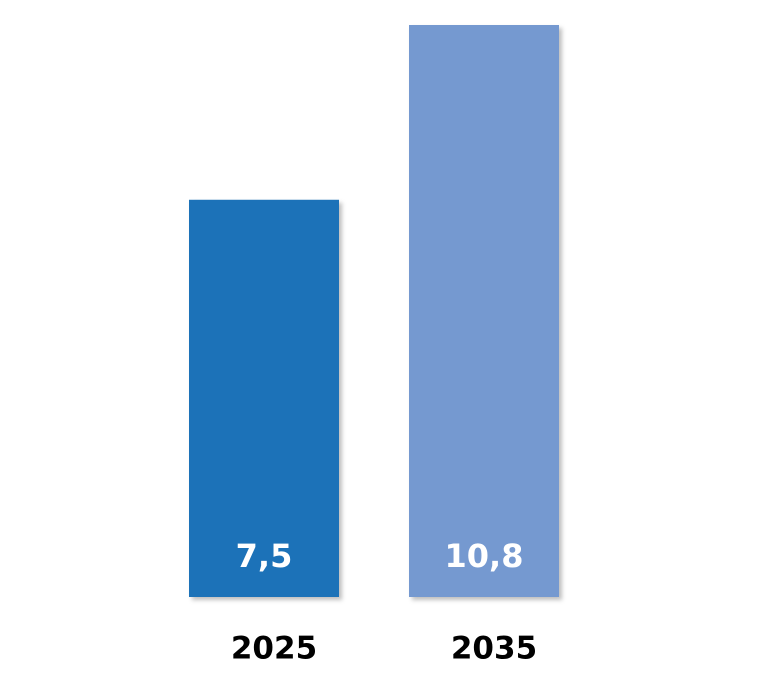 The height and width of the screenshot is (680, 764). I want to click on x-tick-label: 2025, so click(274, 649).